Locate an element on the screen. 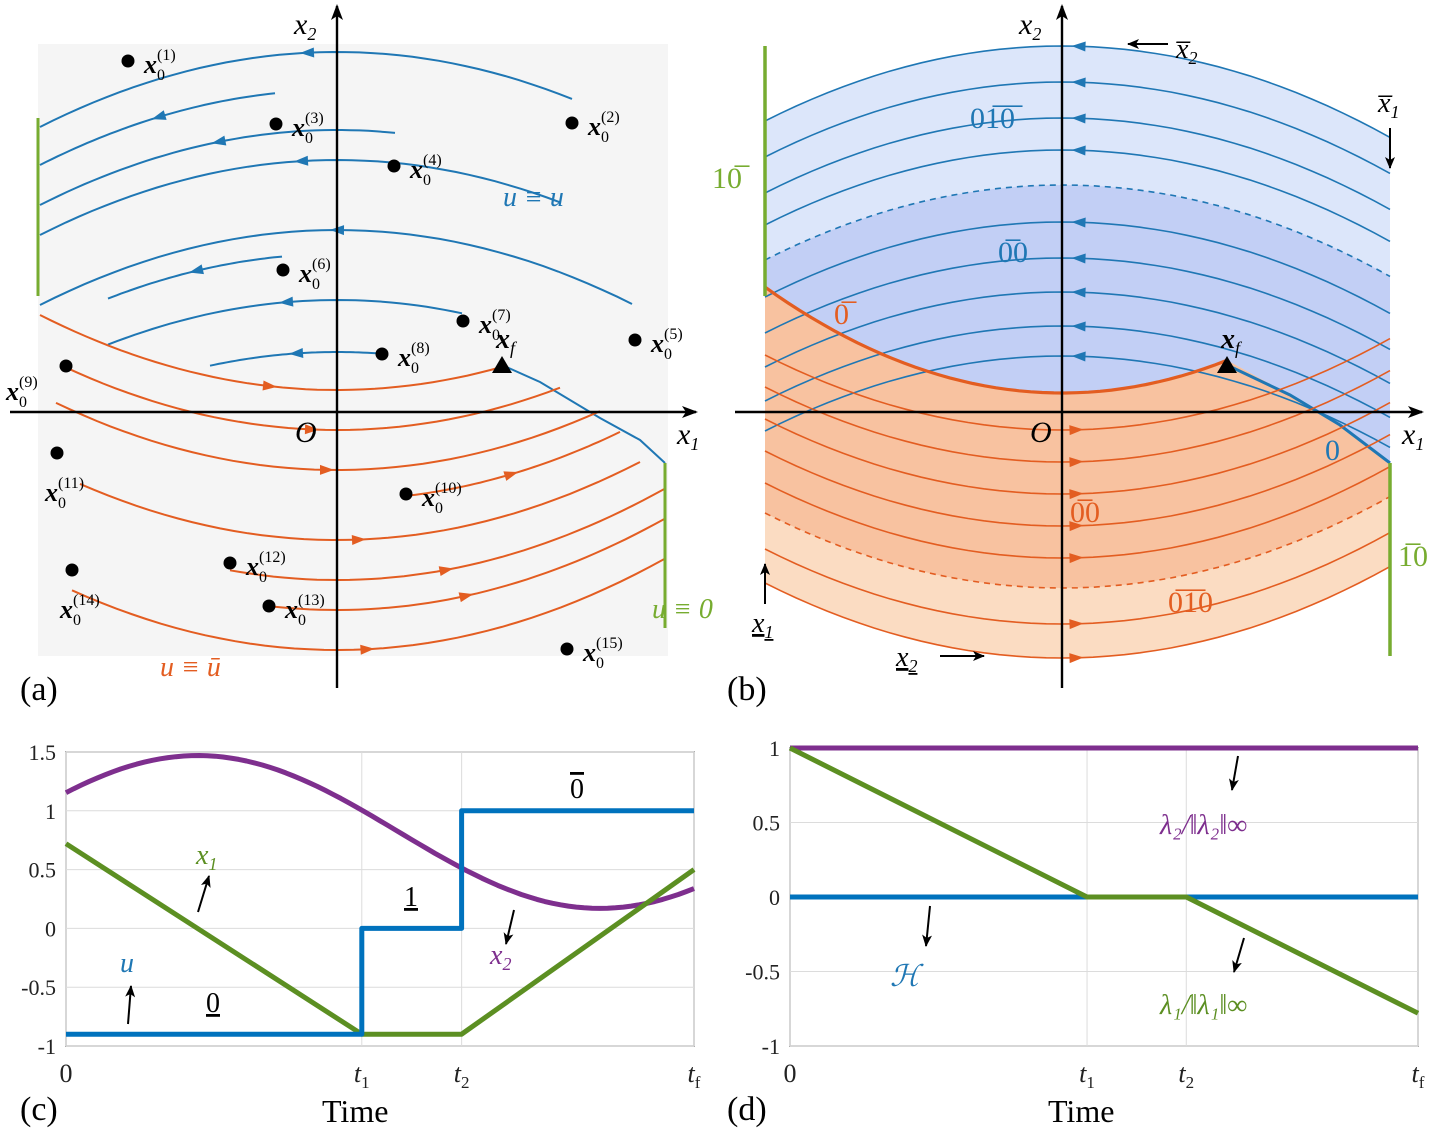 The image size is (1446, 1139). panel-d-arrow-H is located at coordinates (927, 926).